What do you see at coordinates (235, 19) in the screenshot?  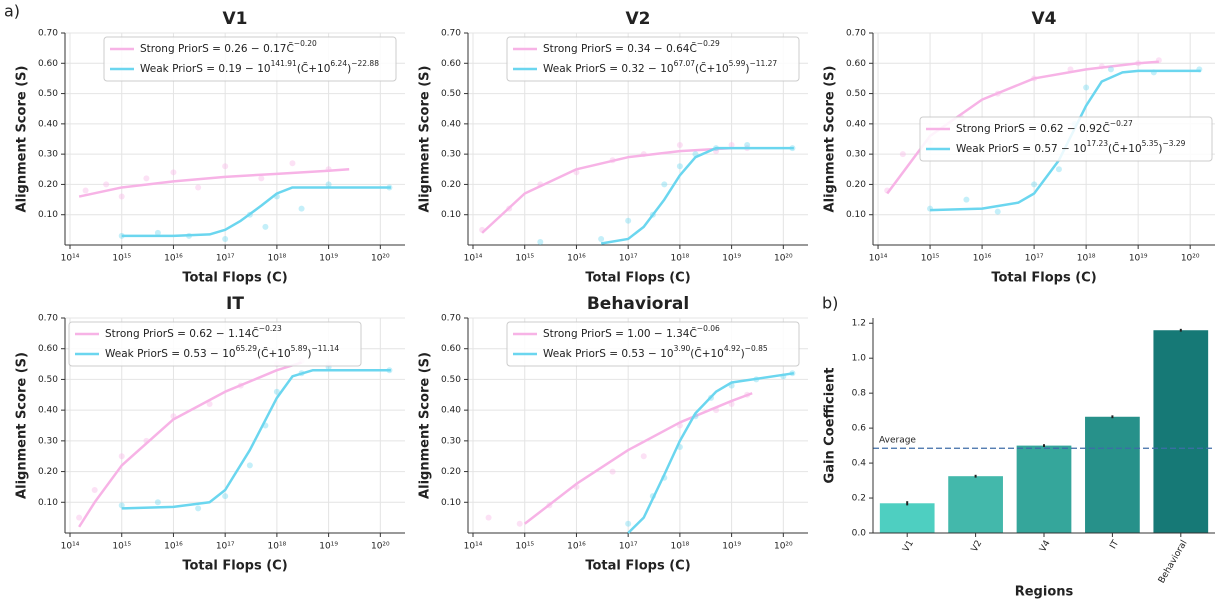 I see `chart-title: V1` at bounding box center [235, 19].